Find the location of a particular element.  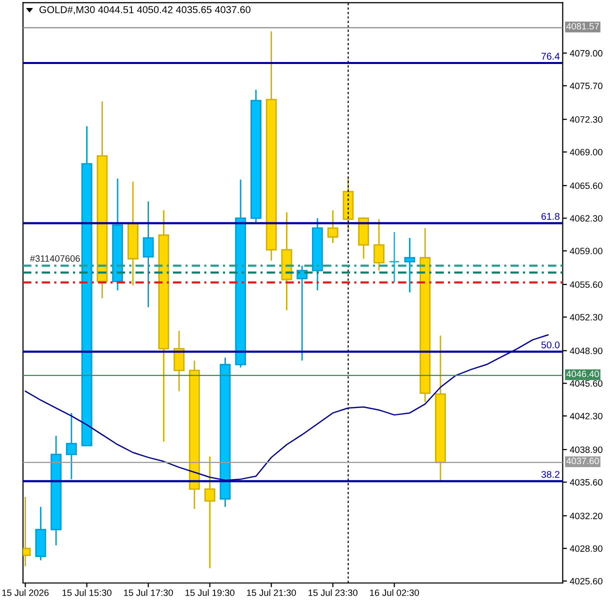

y-tick-label: 4045.60 is located at coordinates (586, 383).